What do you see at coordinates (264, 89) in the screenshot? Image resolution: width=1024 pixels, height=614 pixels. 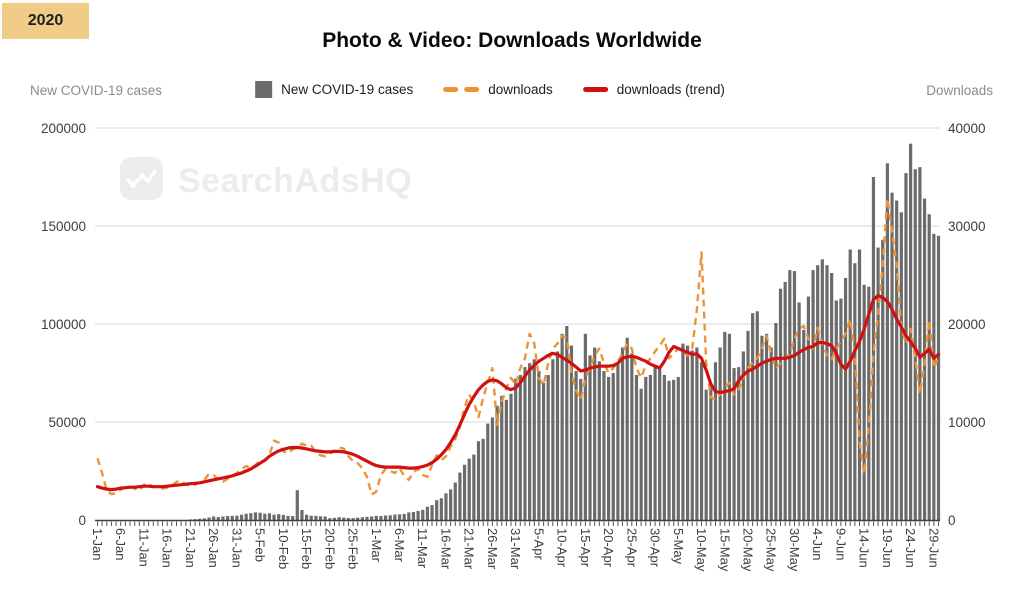 I see `bar-swatch-icon` at bounding box center [264, 89].